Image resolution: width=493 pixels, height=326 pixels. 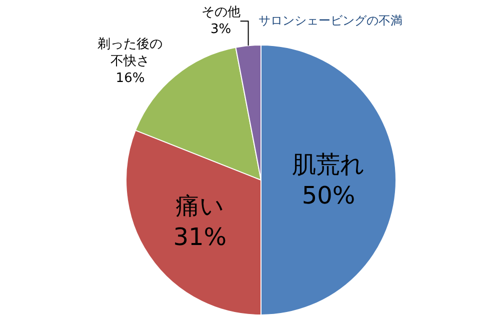 What do you see at coordinates (130, 53) in the screenshot?
I see `slice-label: 剃った後の不快さ` at bounding box center [130, 53].